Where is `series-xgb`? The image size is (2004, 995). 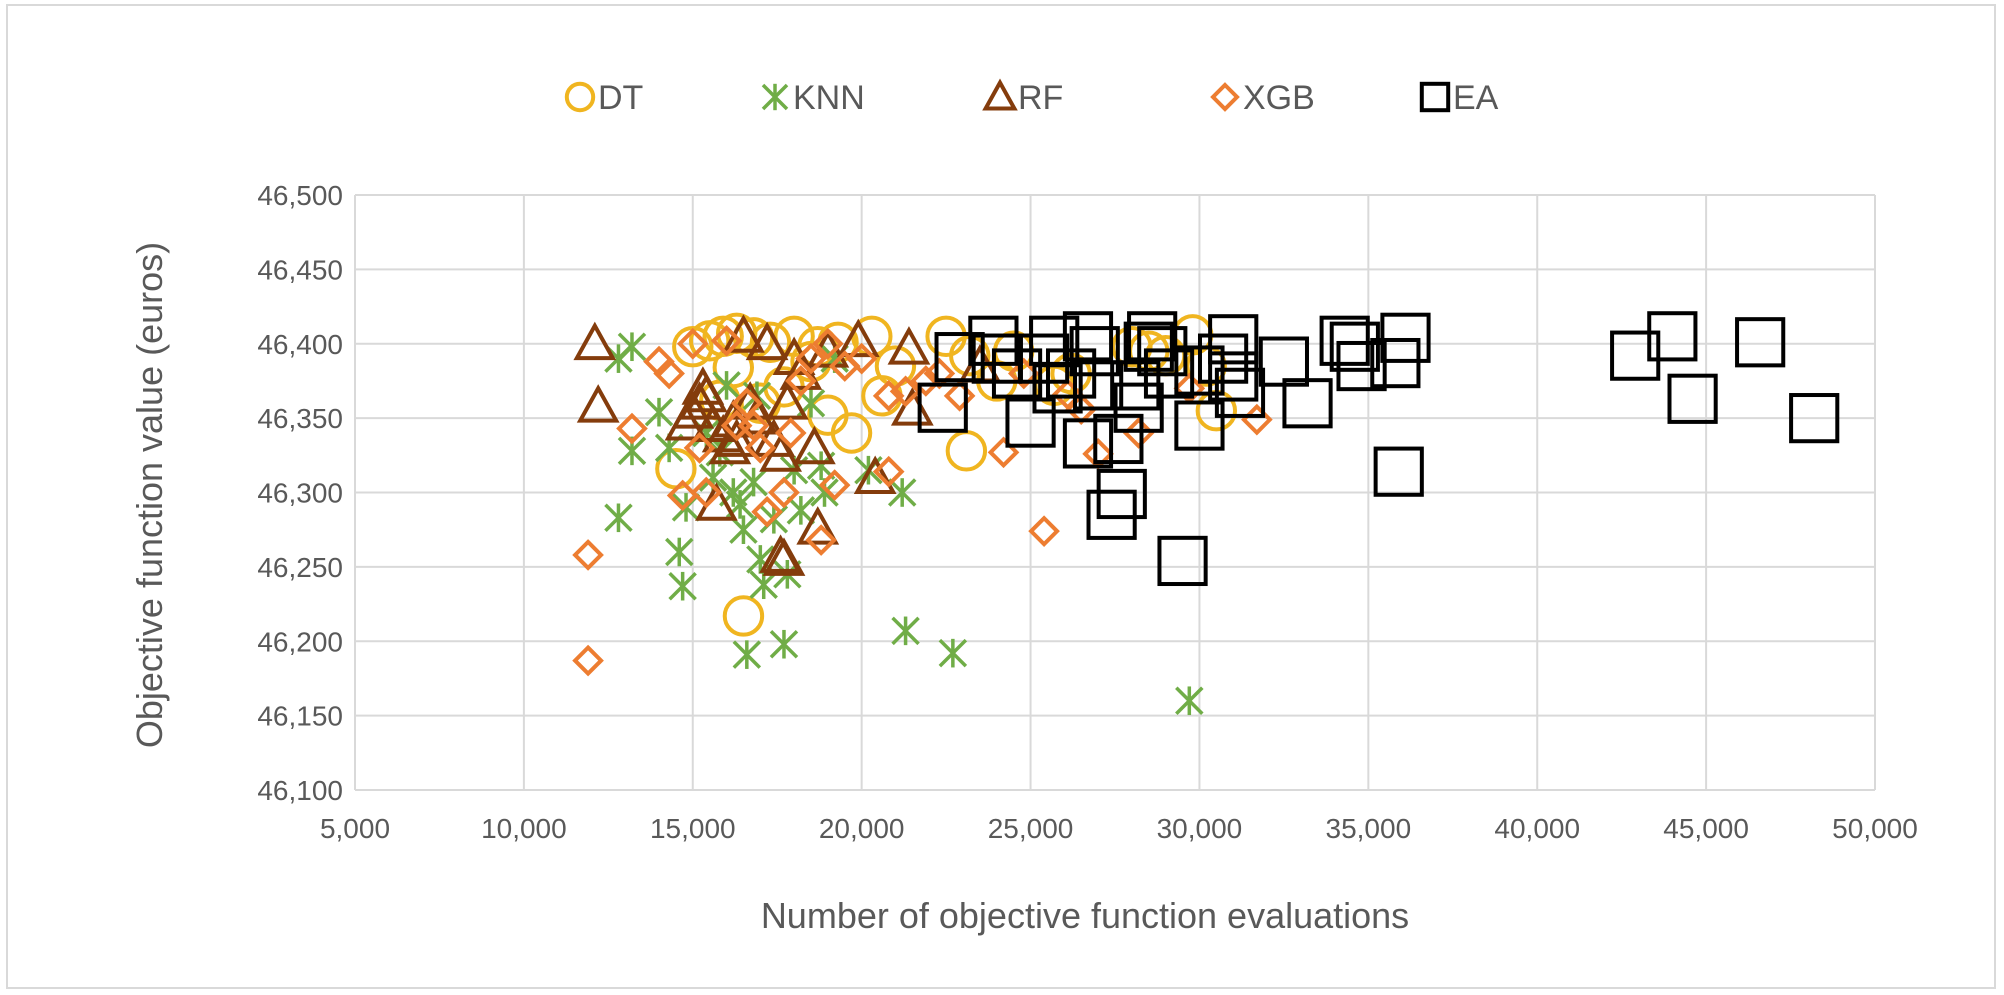 series-xgb is located at coordinates (922, 500).